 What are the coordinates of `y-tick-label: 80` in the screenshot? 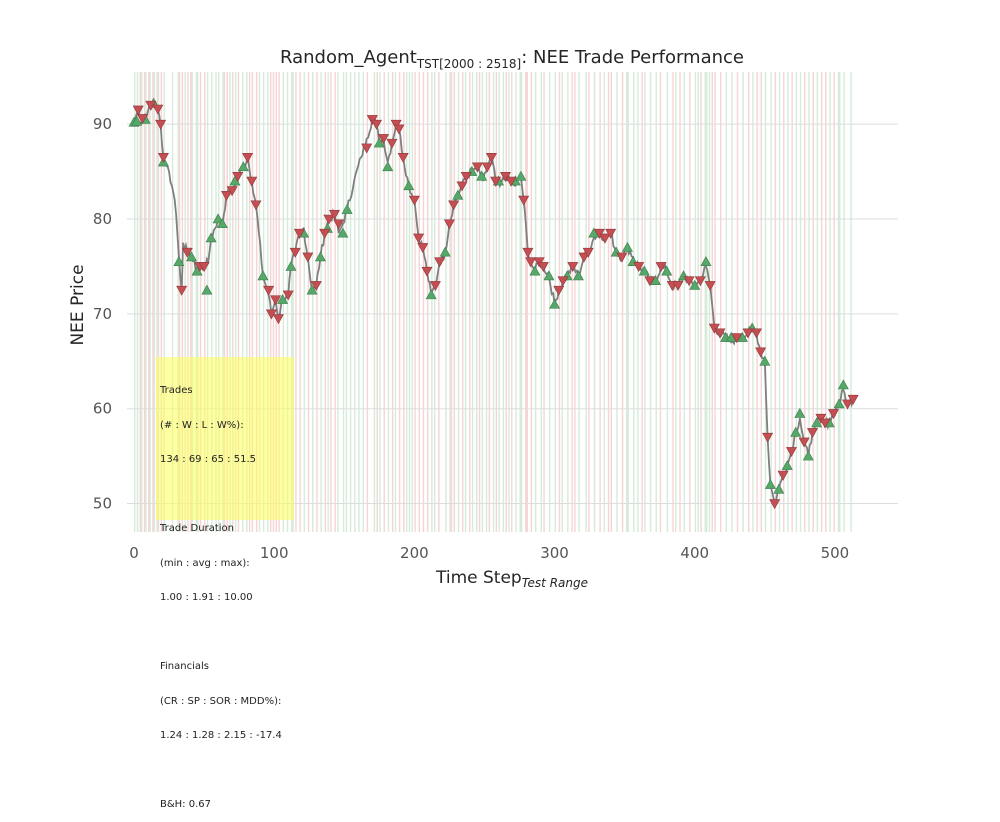 It's located at (102, 219).